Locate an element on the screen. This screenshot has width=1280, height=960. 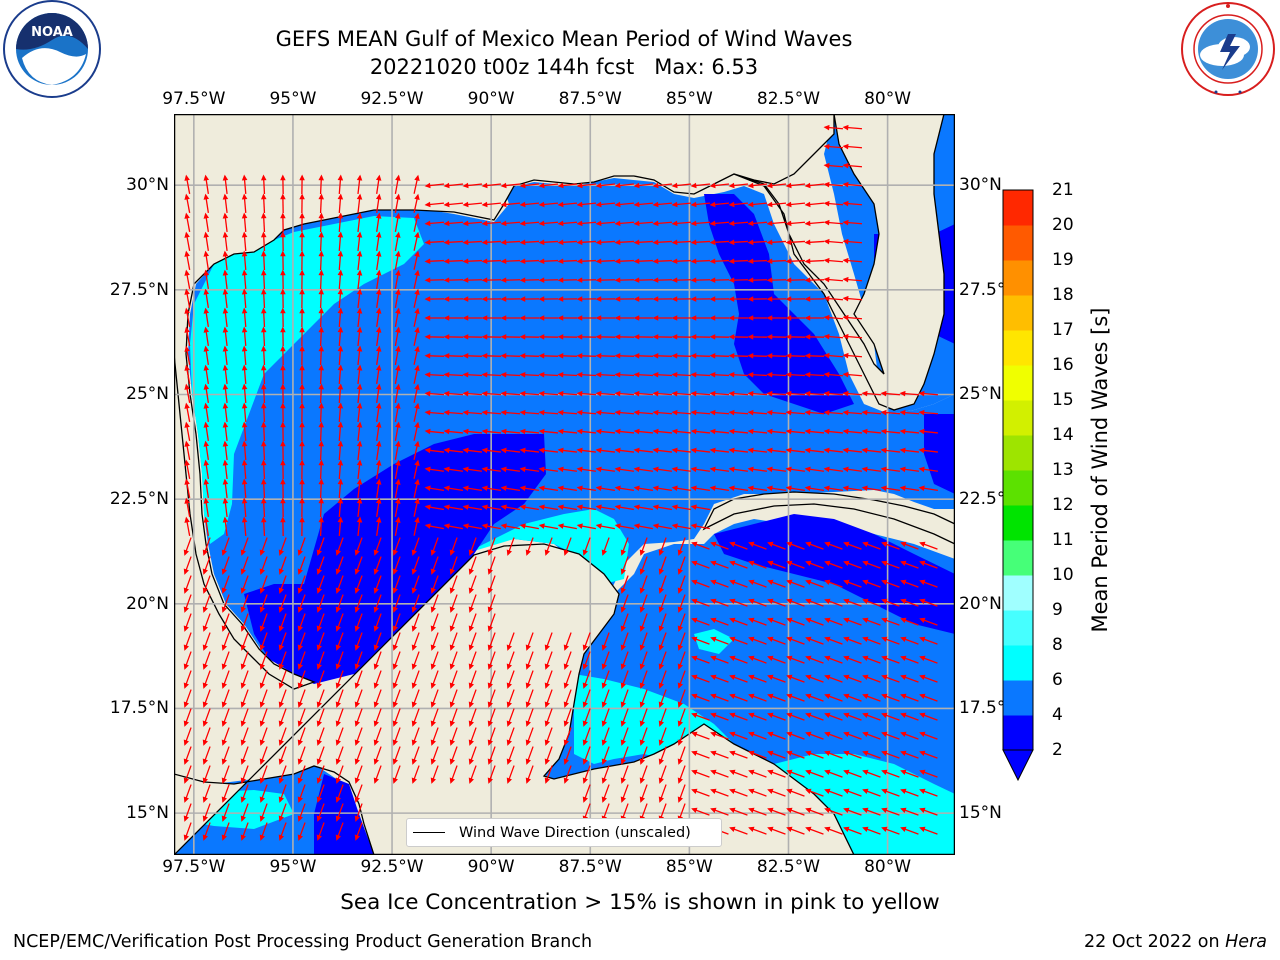
lat-tick-left: 17.5°N is located at coordinates (139, 708).